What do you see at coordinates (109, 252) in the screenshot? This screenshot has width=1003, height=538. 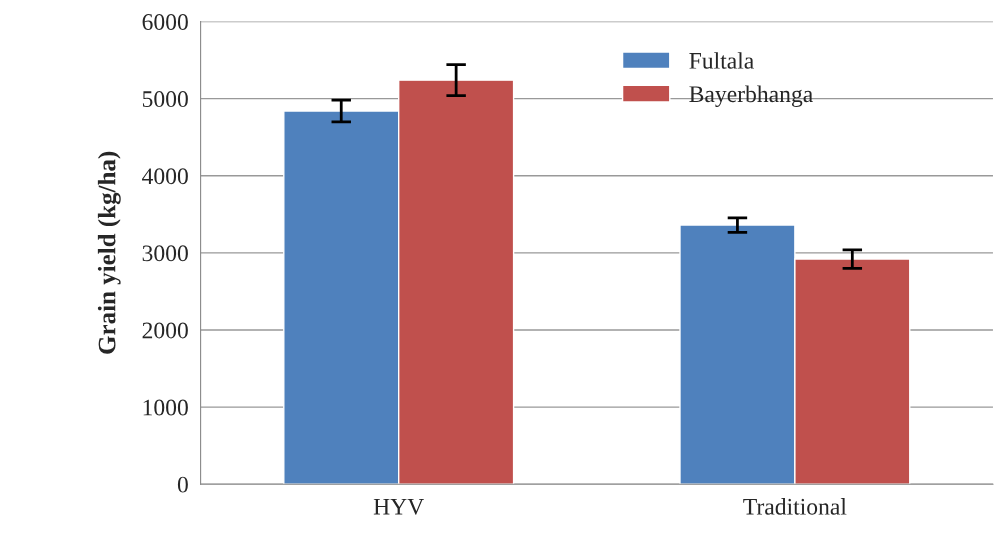 I see `y-axis-title: Grain yield (kg/ha)` at bounding box center [109, 252].